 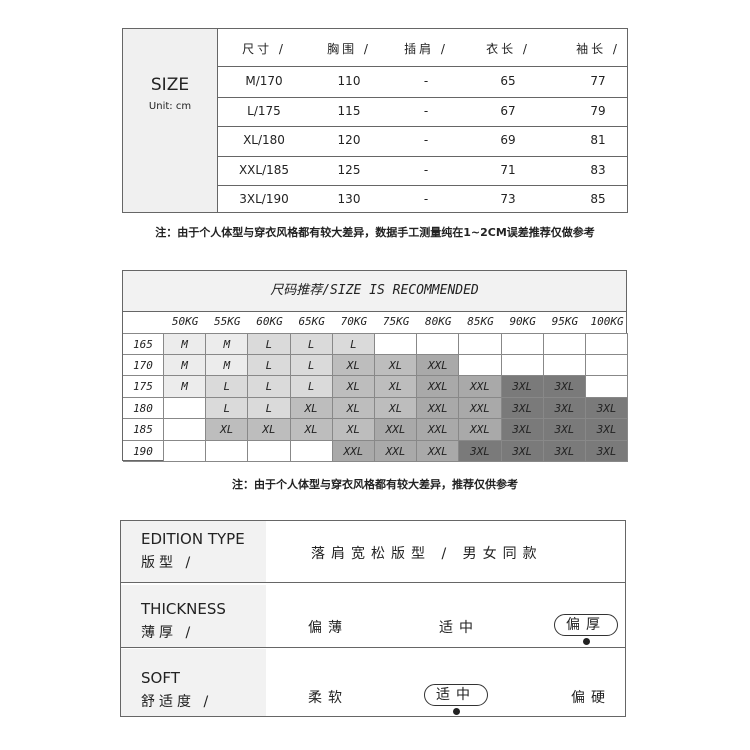 What do you see at coordinates (565, 321) in the screenshot?
I see `weight-header: 95KG` at bounding box center [565, 321].